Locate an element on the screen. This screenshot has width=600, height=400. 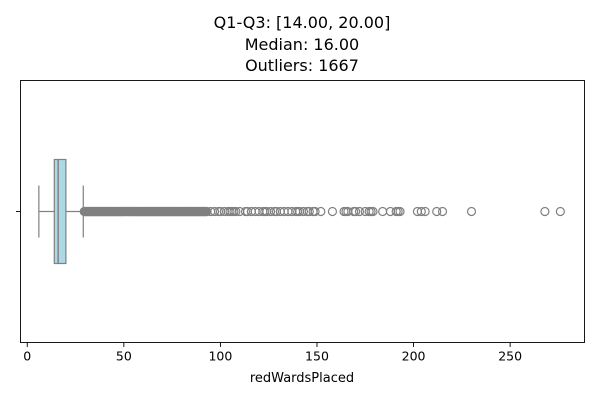
chart-title-line-2: Median: 16.00 is located at coordinates (302, 44).